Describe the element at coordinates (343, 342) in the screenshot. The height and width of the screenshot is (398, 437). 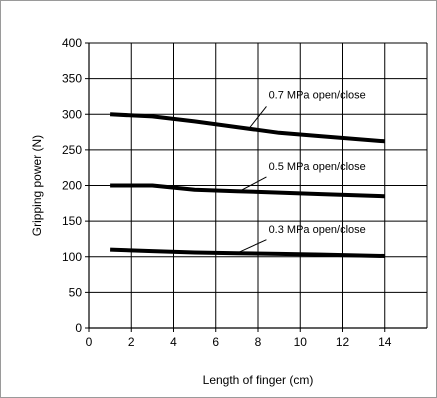
I see `x-tick-label: 12` at that location.